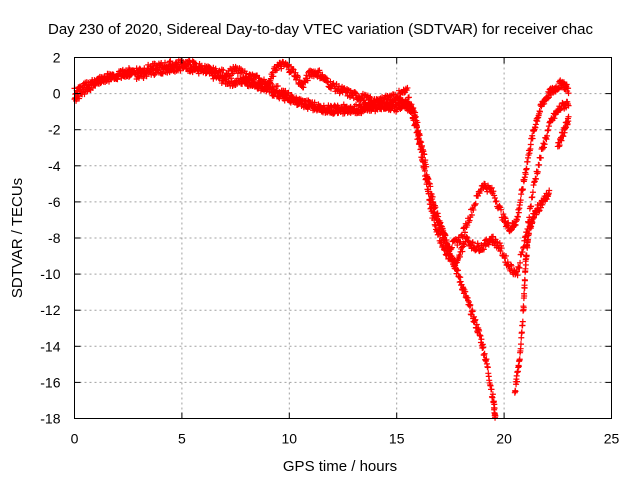  Describe the element at coordinates (563, 131) in the screenshot. I see `series-track-e` at that location.